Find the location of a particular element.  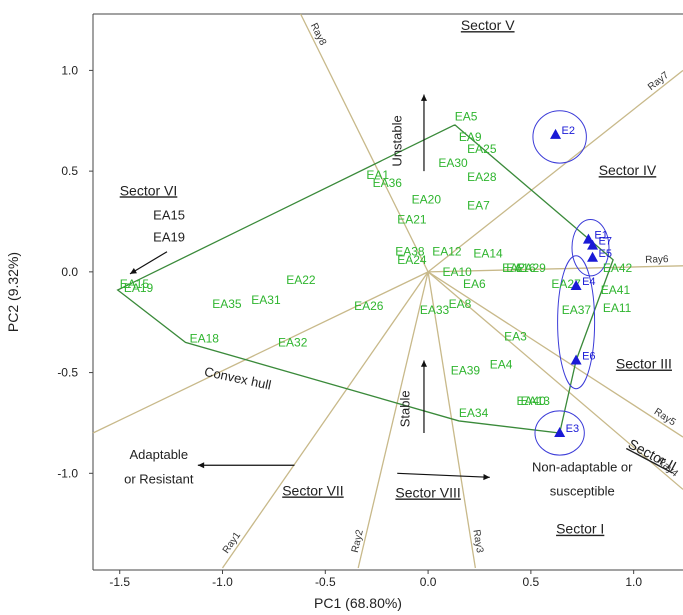

environment-label: E1 is located at coordinates (600, 236).